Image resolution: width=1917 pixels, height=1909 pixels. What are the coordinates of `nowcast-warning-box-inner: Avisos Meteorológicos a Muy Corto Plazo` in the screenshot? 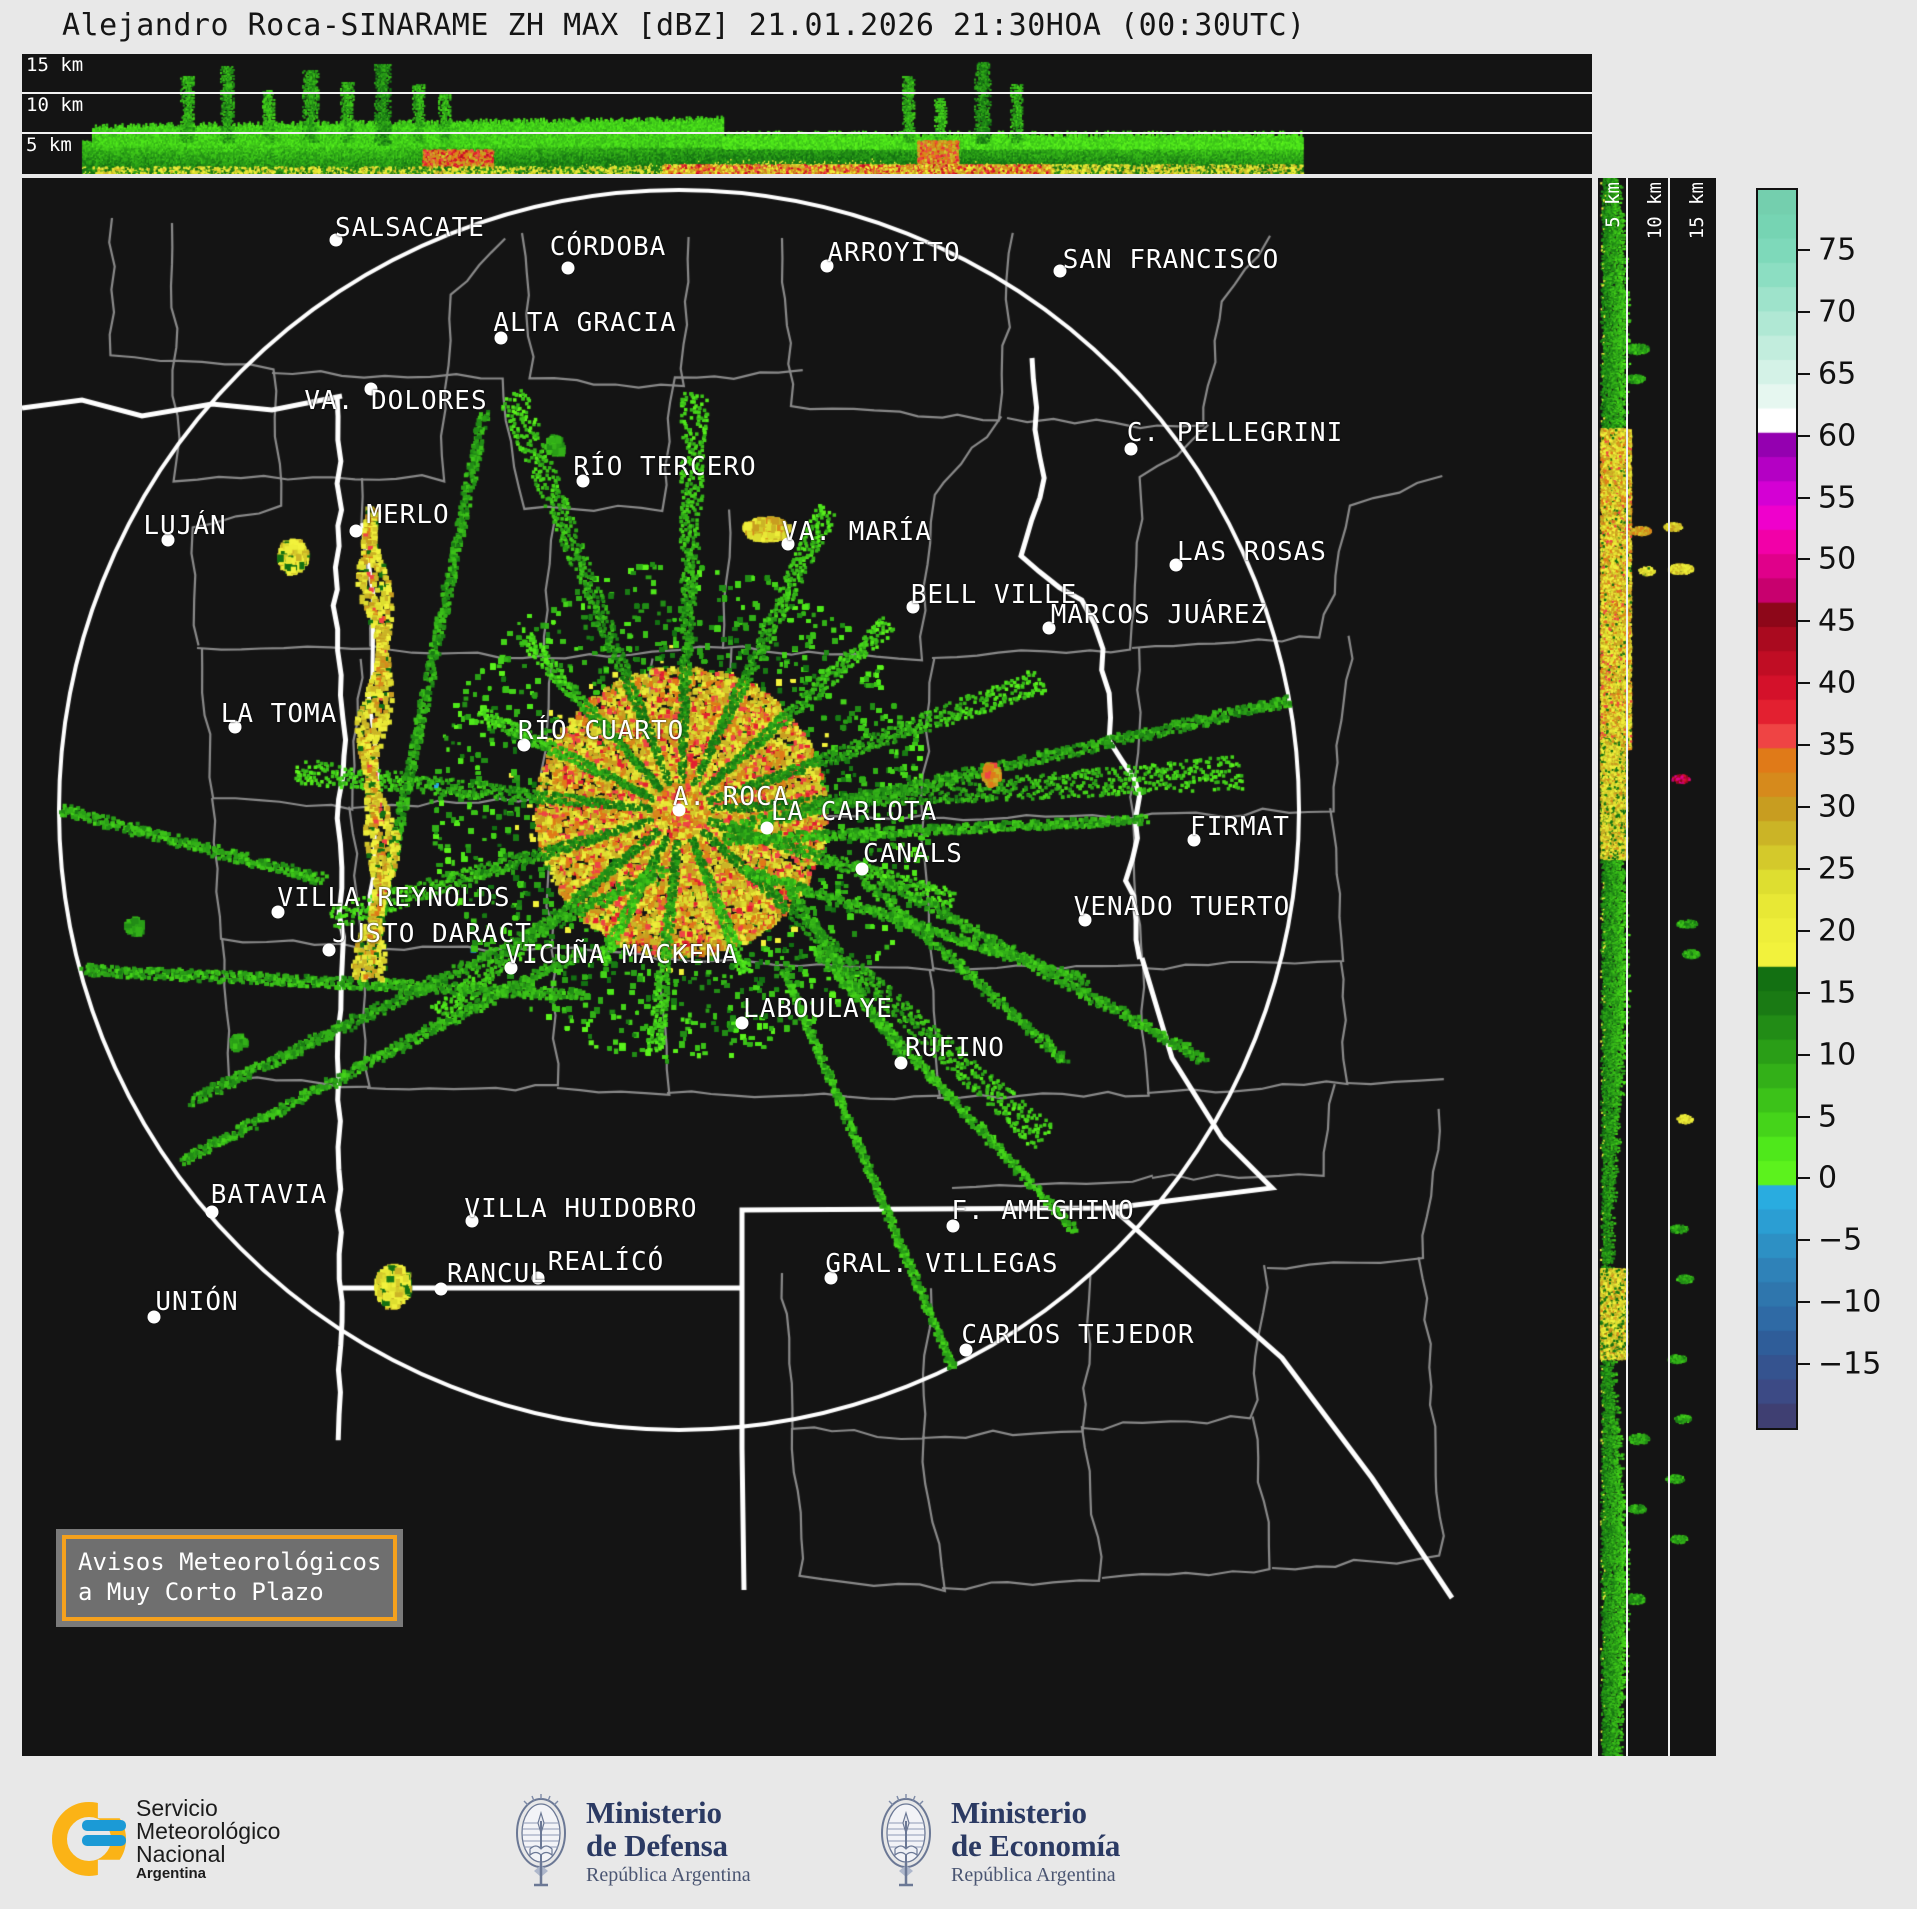 It's located at (230, 1578).